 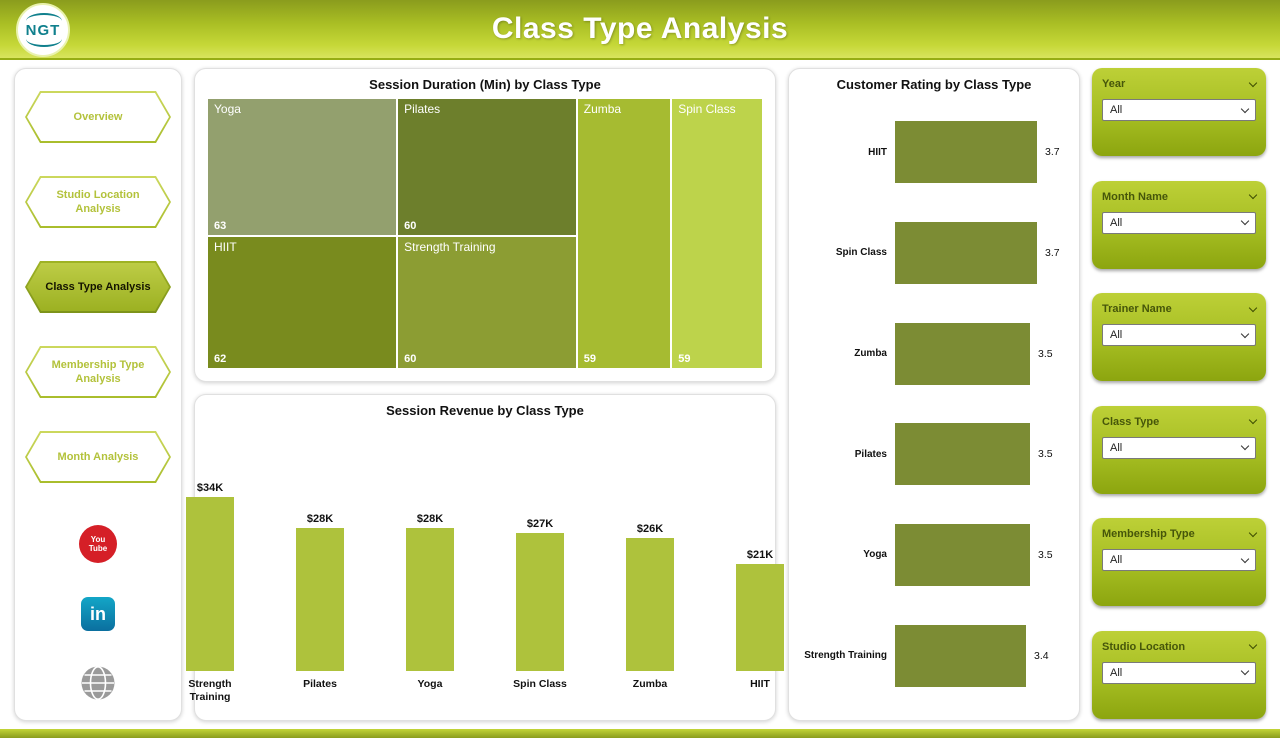 What do you see at coordinates (650, 529) in the screenshot?
I see `bar-value-label: $26K` at bounding box center [650, 529].